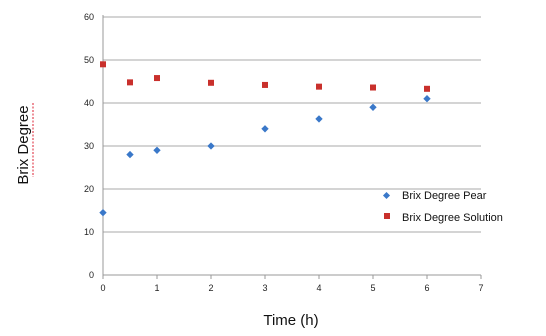  What do you see at coordinates (89, 60) in the screenshot?
I see `y-tick-label: 50` at bounding box center [89, 60].